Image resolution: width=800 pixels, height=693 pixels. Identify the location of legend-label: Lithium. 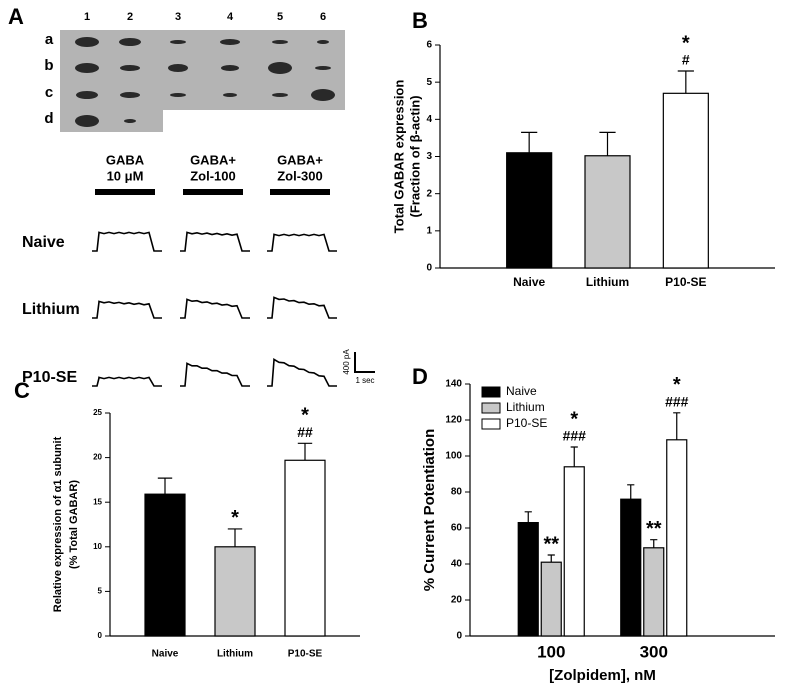
(525, 407).